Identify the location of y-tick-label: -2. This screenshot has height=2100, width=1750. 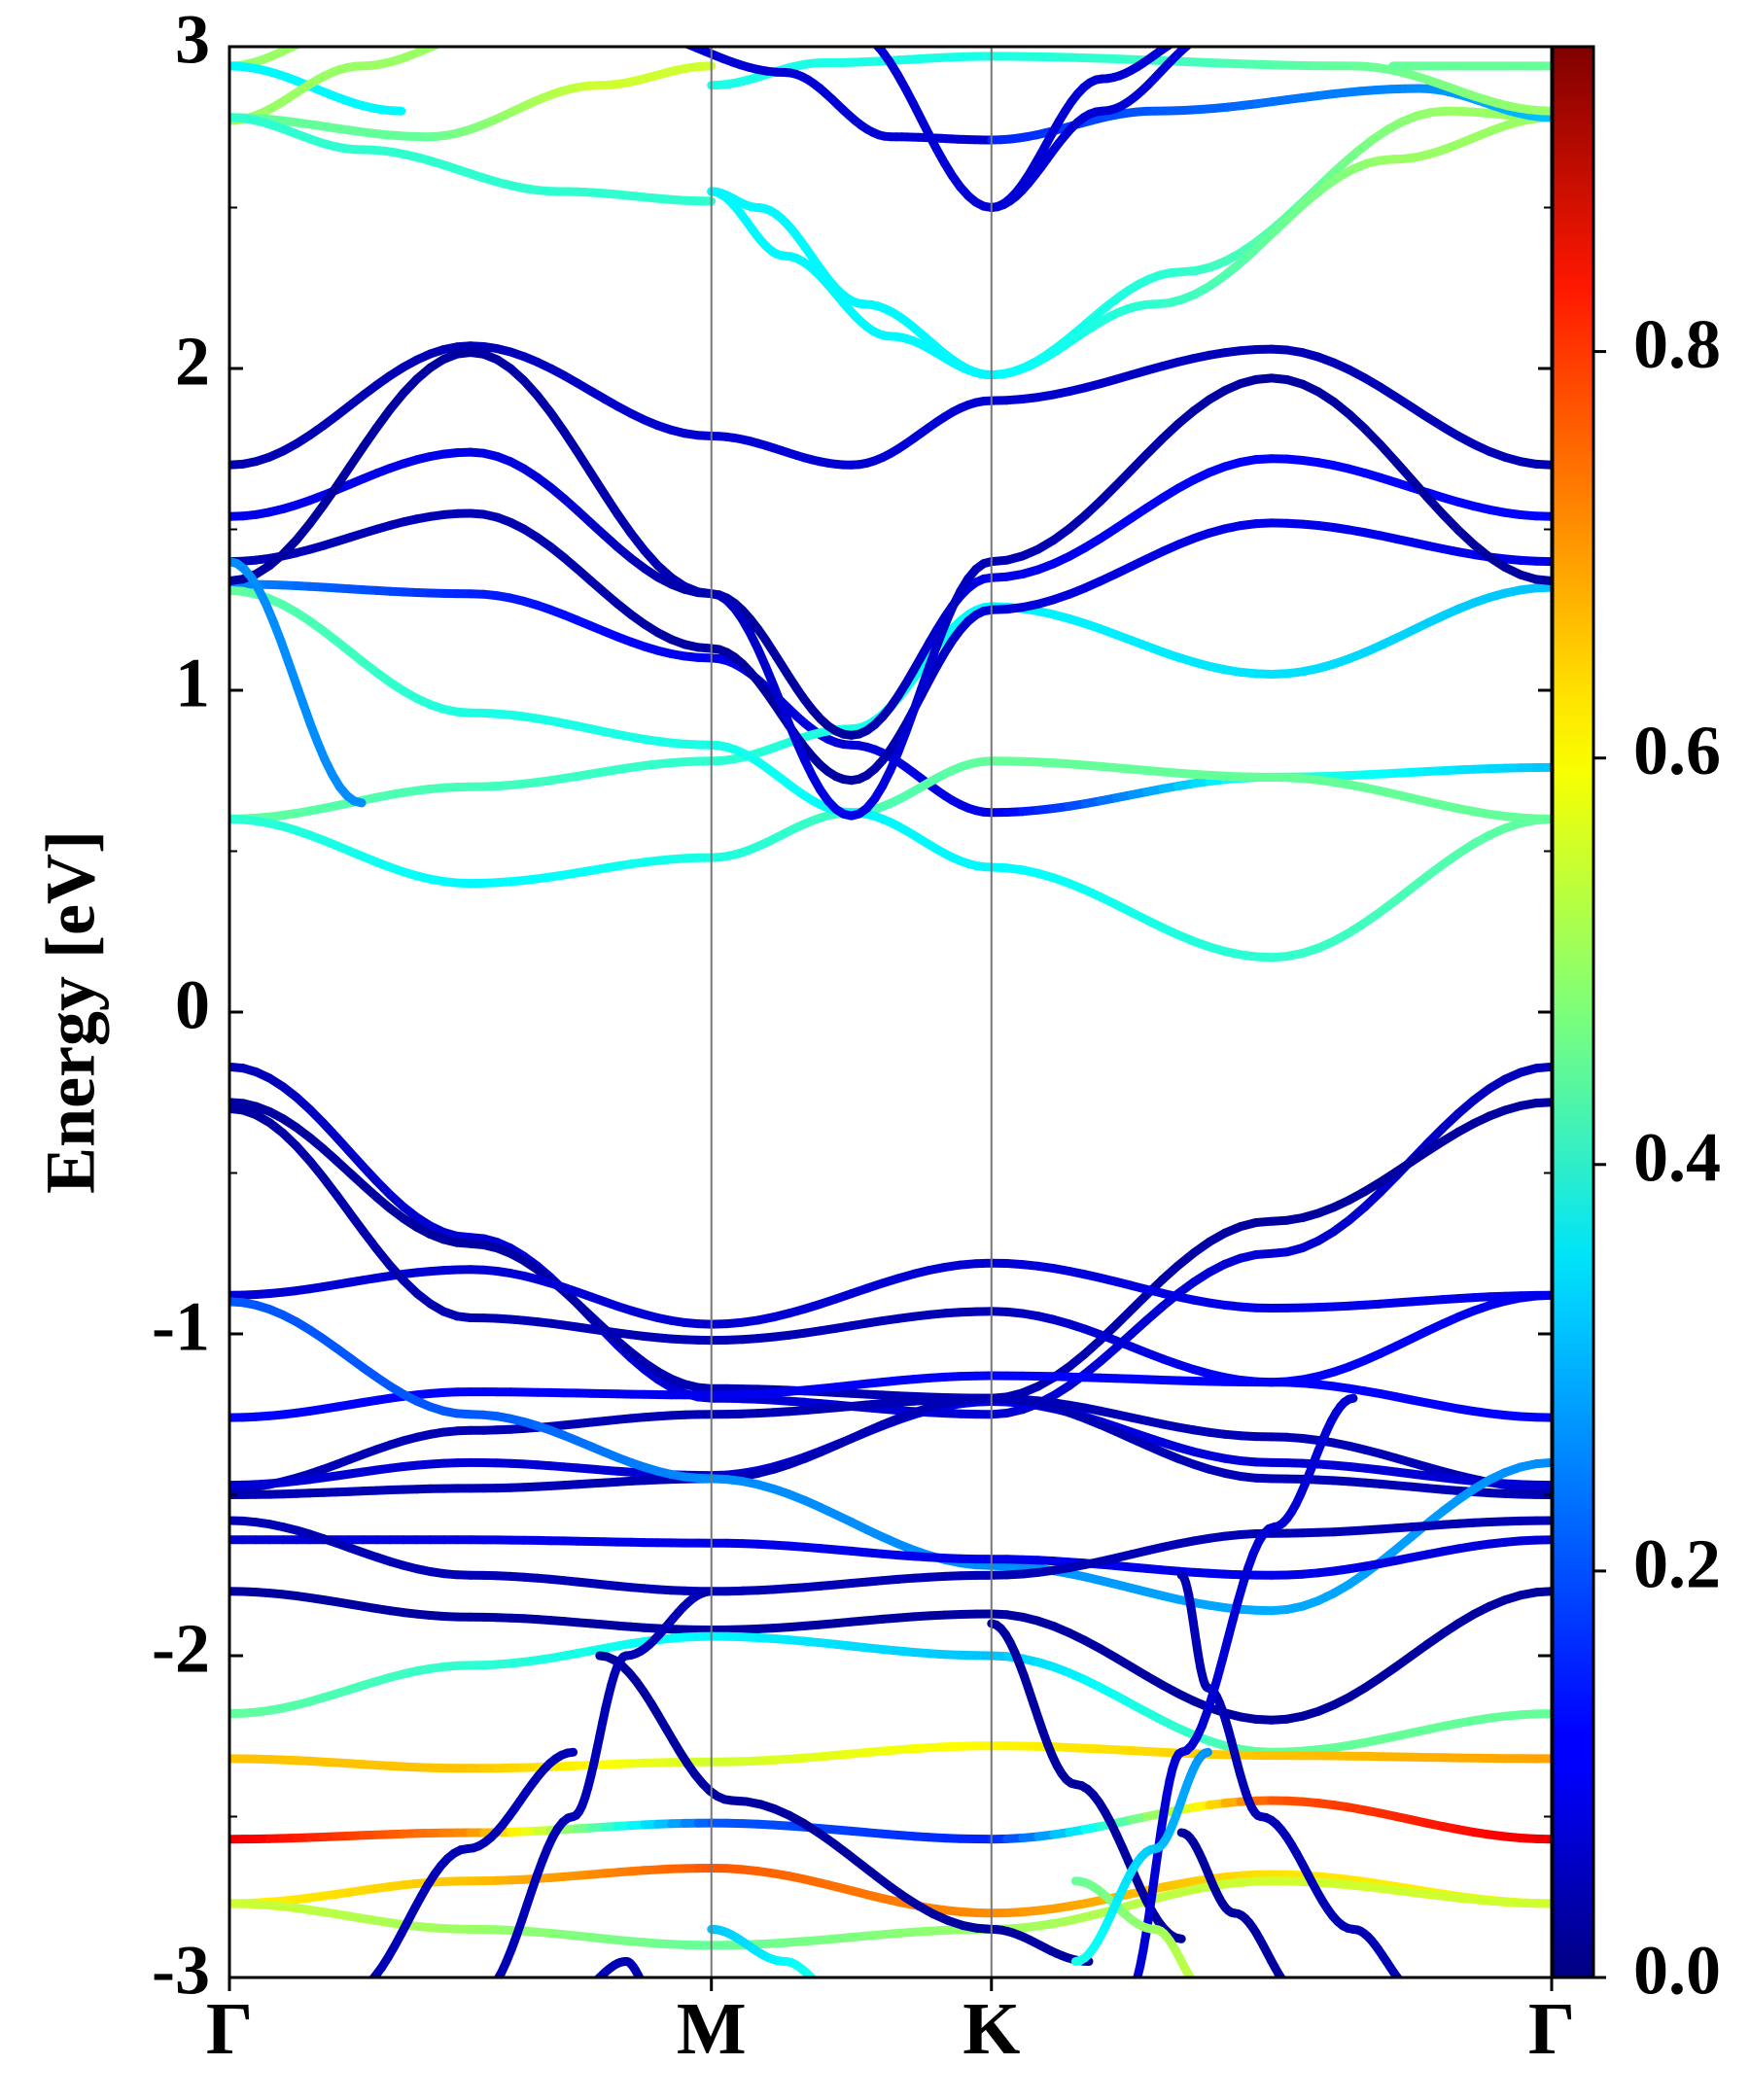
(181, 1649).